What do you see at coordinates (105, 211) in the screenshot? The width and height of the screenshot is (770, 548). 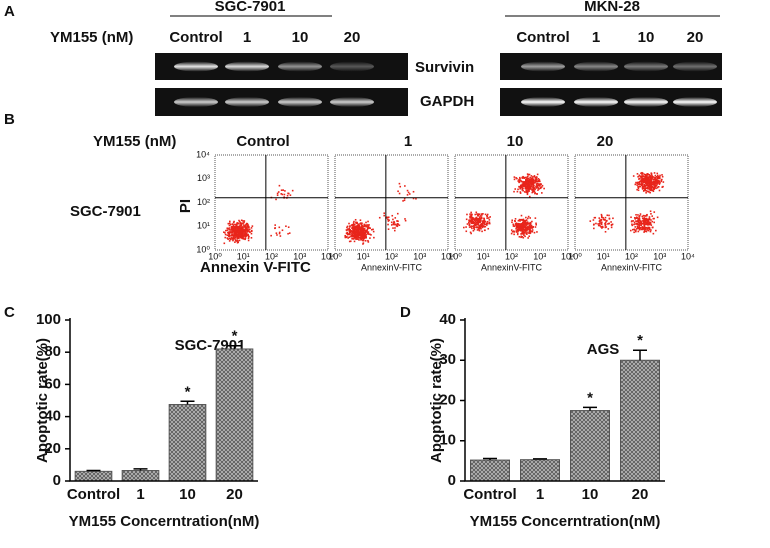 I see `row-label: SGC-7901` at bounding box center [105, 211].